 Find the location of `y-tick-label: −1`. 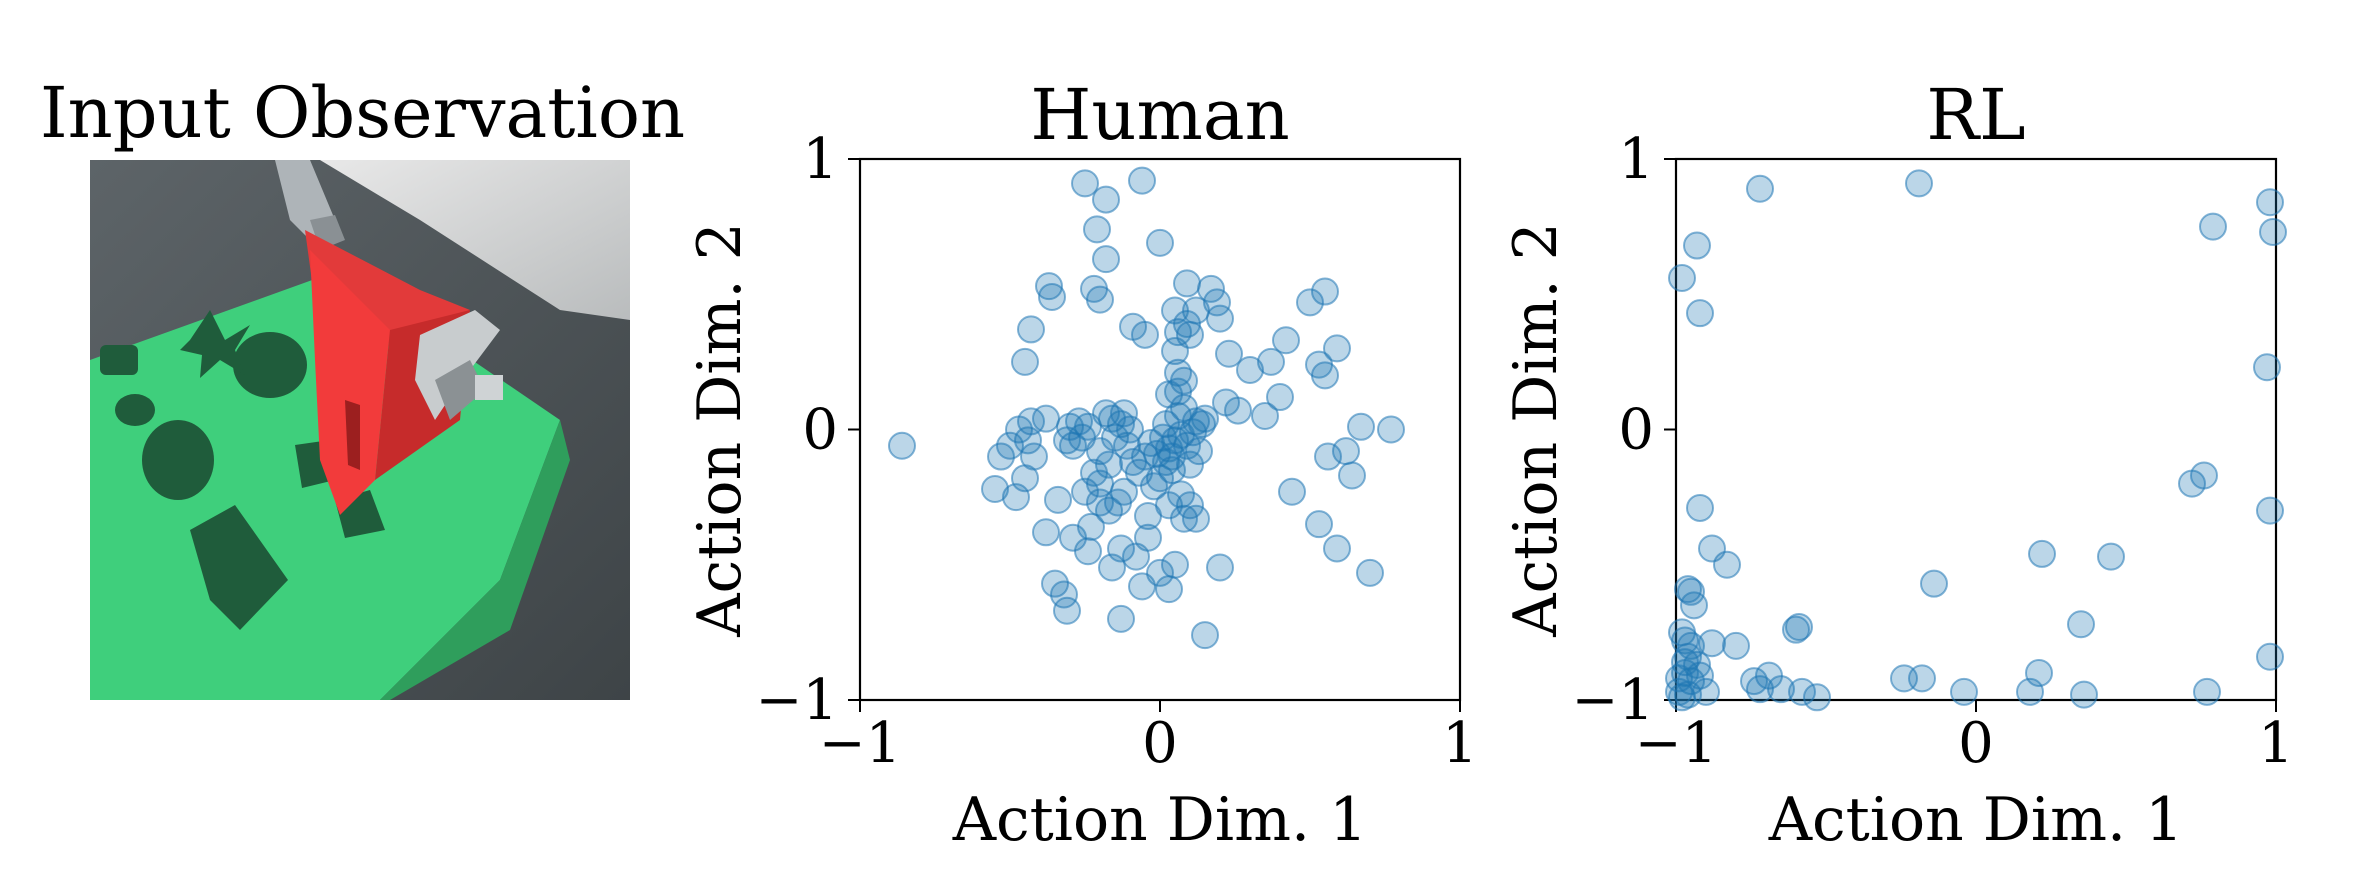

y-tick-label: −1 is located at coordinates (1612, 700).